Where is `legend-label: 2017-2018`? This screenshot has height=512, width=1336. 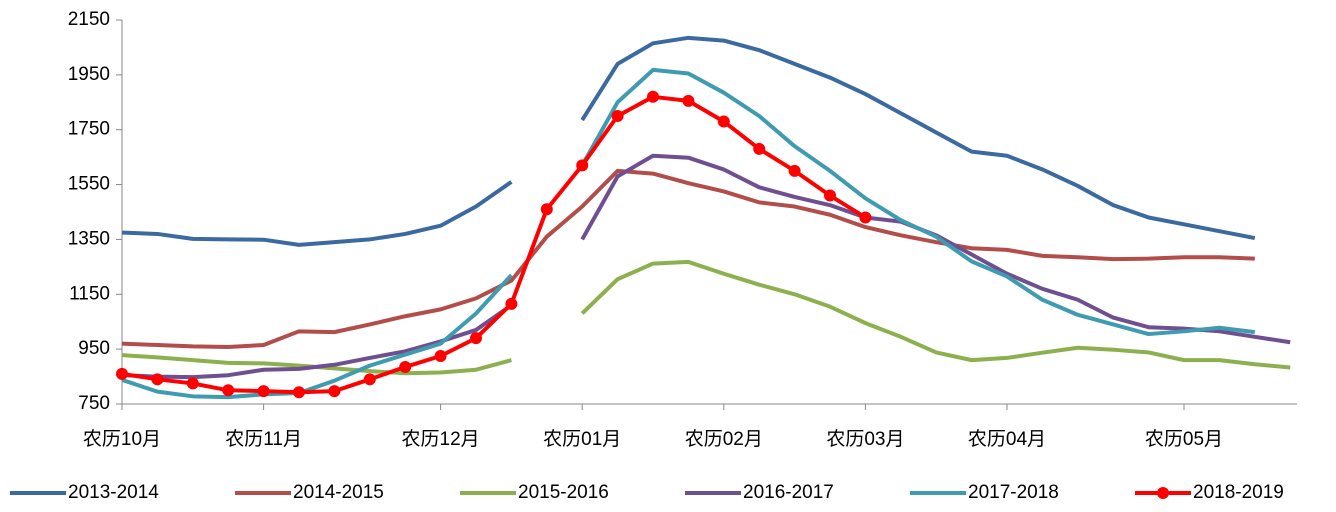
legend-label: 2017-2018 is located at coordinates (1013, 492).